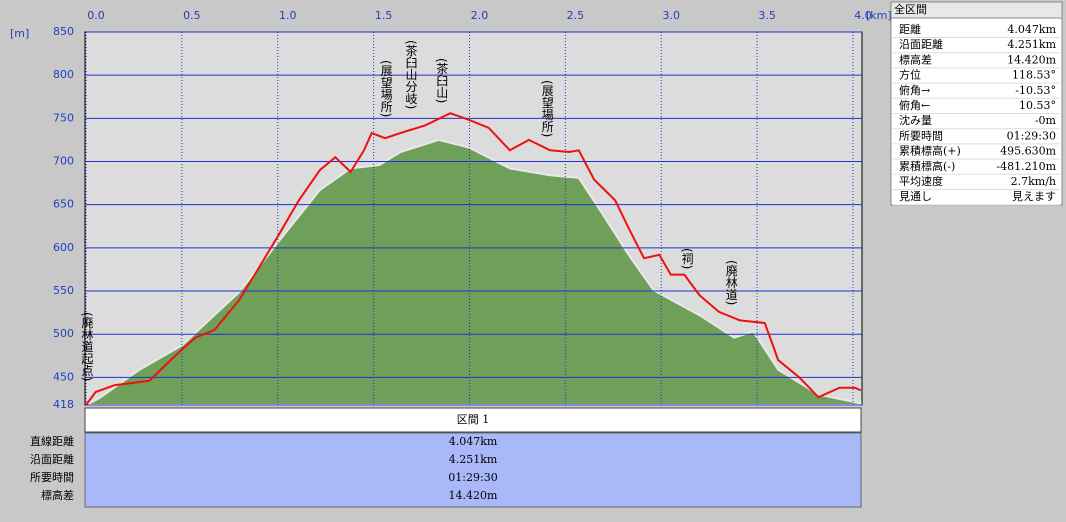  What do you see at coordinates (910, 9) in the screenshot?
I see `summary-title: 全区間` at bounding box center [910, 9].